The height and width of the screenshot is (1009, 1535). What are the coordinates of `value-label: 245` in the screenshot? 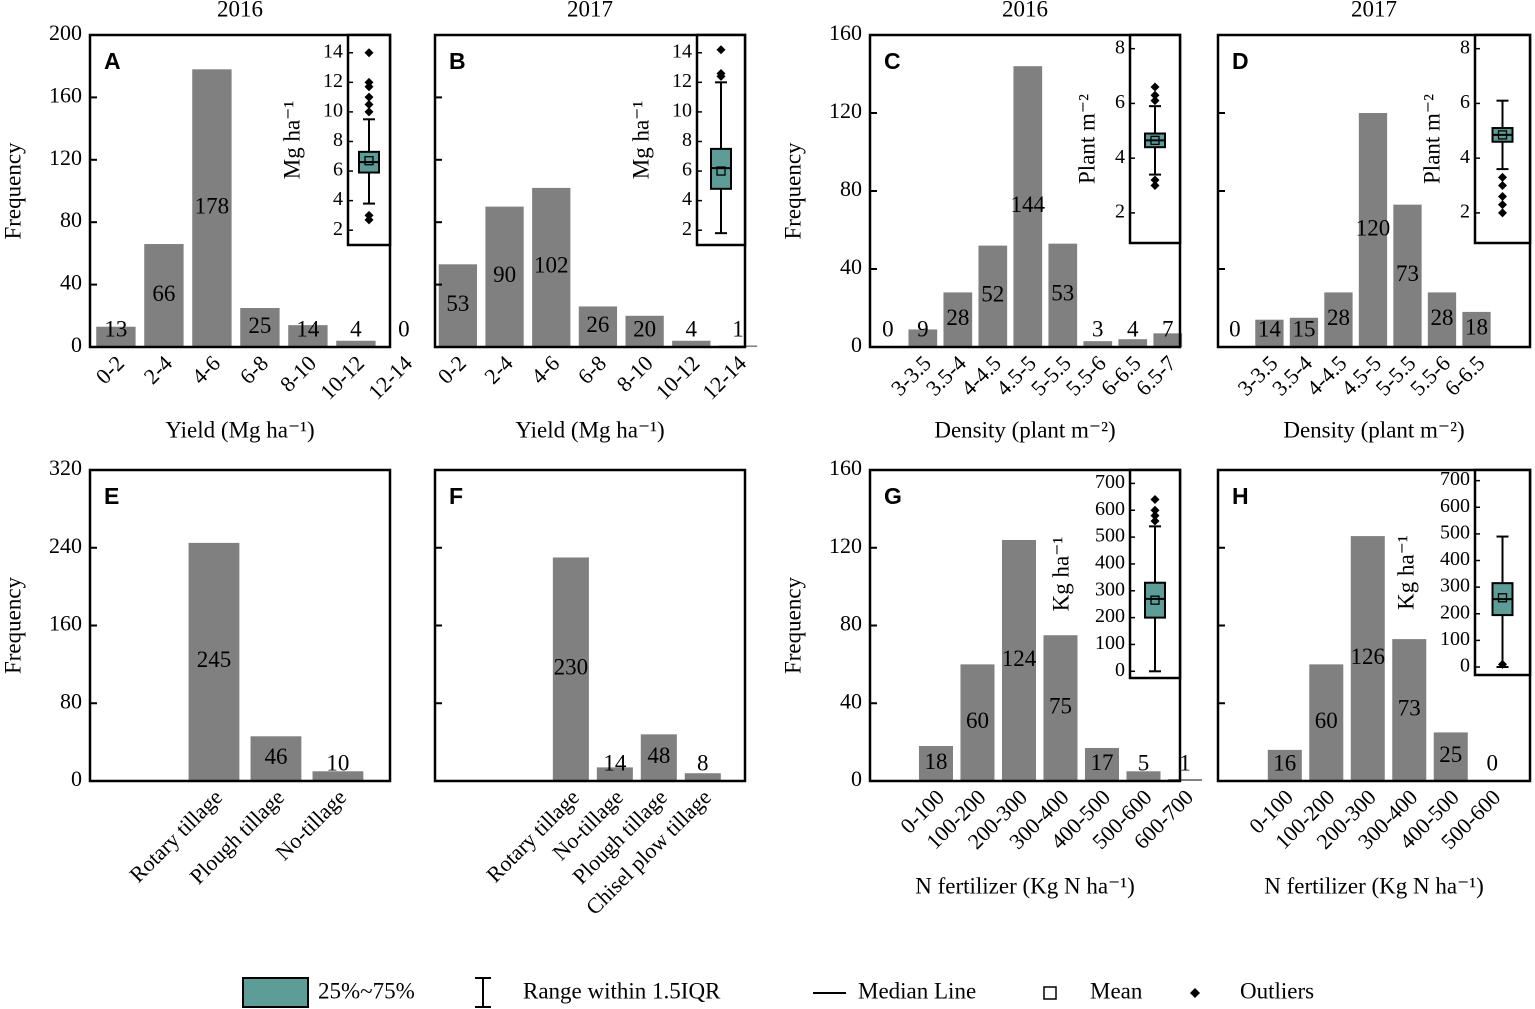 It's located at (214, 659).